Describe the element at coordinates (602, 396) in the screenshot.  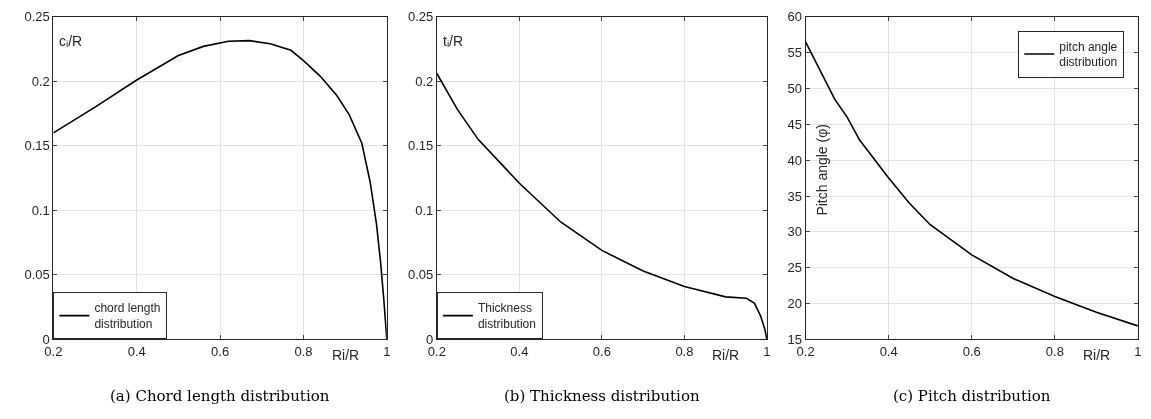
I see `text: (b) Thickness distribution` at that location.